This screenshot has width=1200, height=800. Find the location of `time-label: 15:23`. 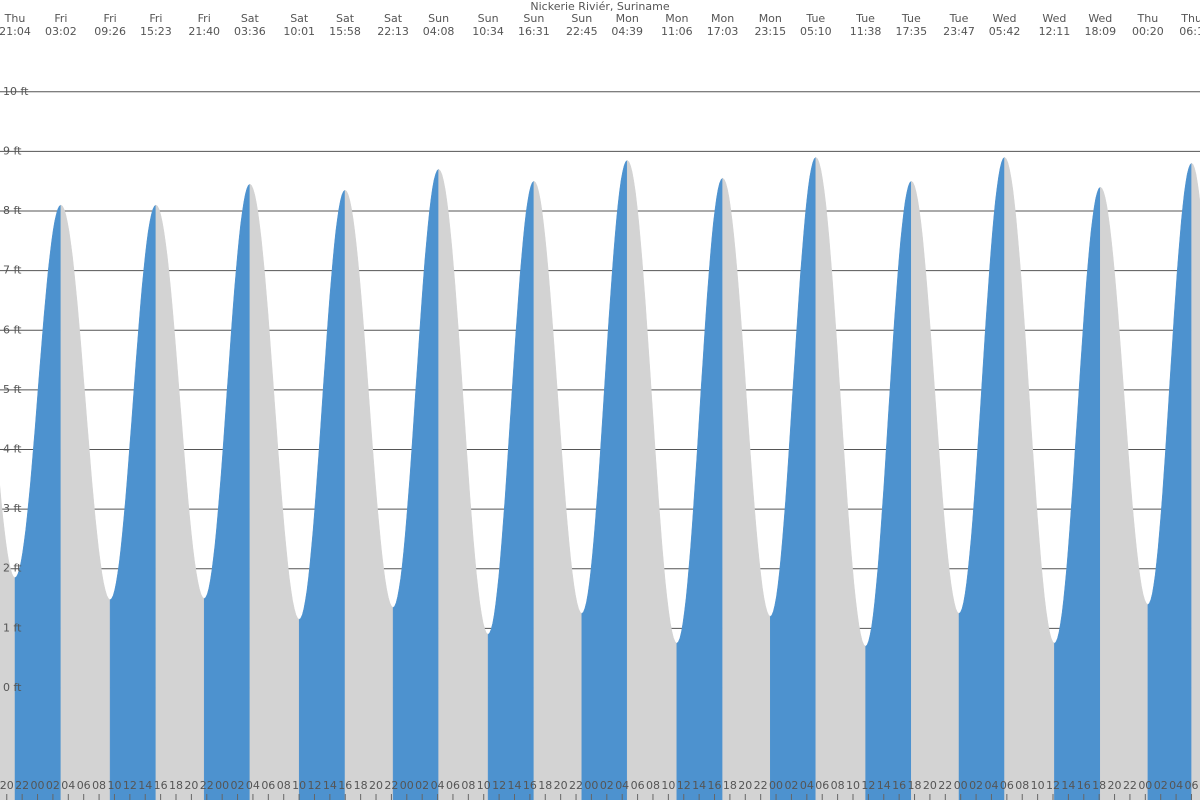

time-label: 15:23 is located at coordinates (156, 31).